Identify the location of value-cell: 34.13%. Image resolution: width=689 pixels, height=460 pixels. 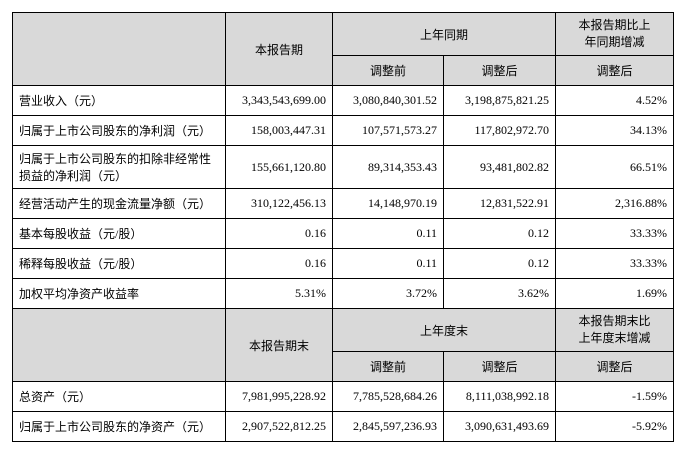
(615, 130).